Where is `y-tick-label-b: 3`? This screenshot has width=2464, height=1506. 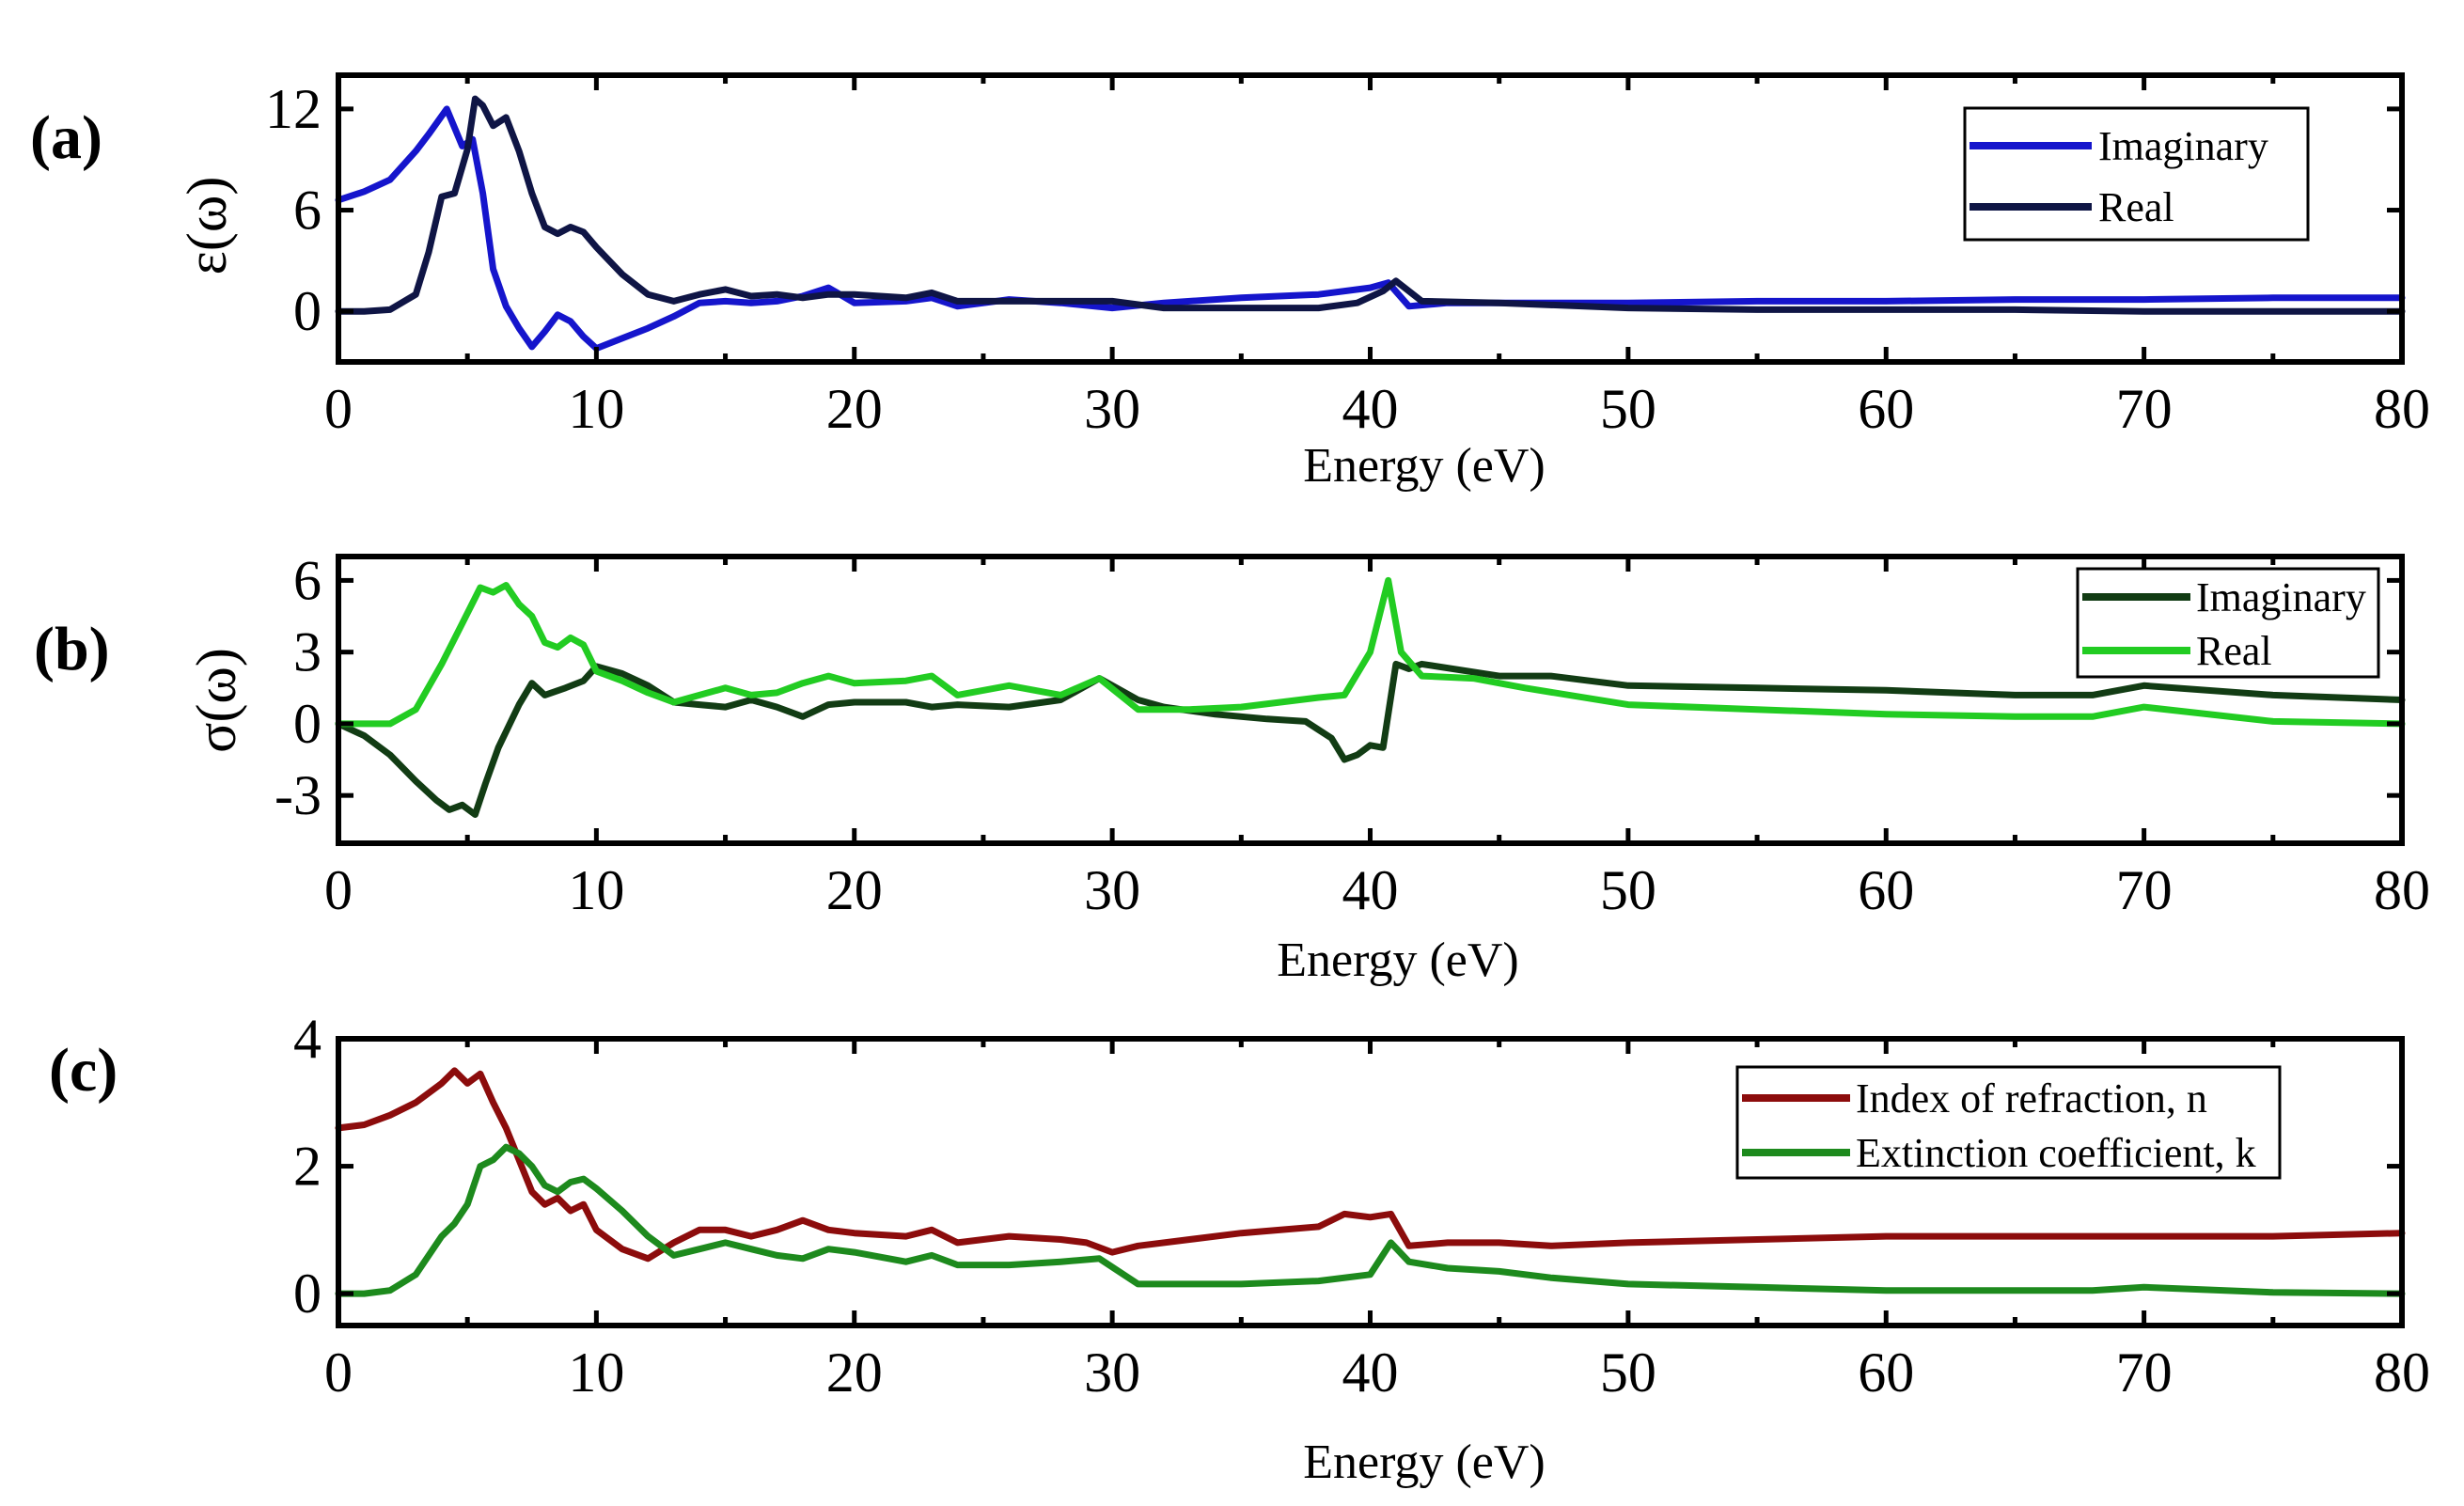
y-tick-label-b: 3 is located at coordinates (307, 652).